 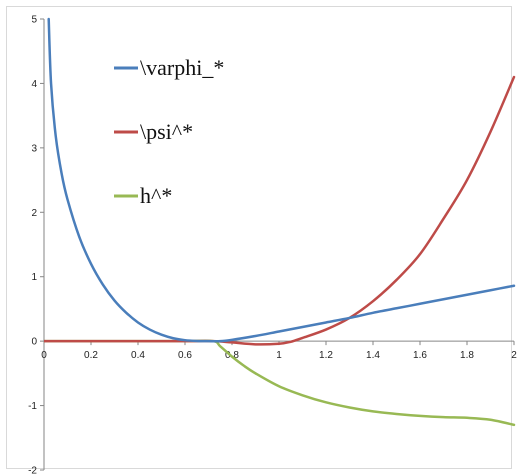 I want to click on x-tick-label: 1.8, so click(x=467, y=355).